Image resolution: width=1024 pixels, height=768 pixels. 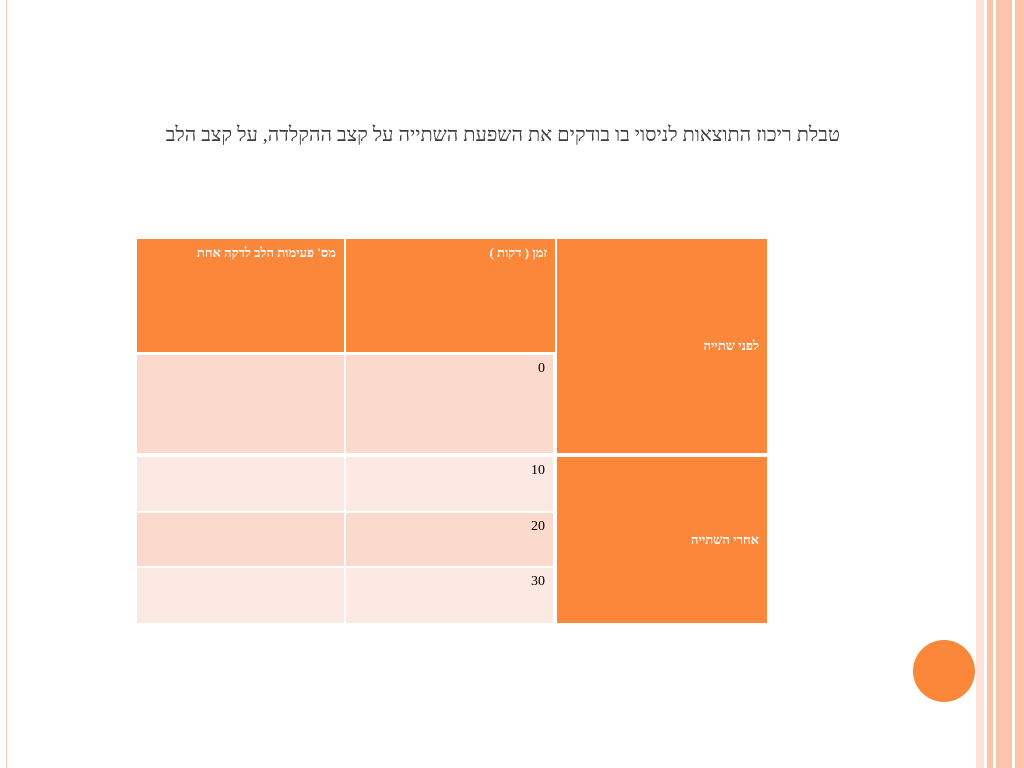 I want to click on table-cell-time: 20, so click(x=449, y=539).